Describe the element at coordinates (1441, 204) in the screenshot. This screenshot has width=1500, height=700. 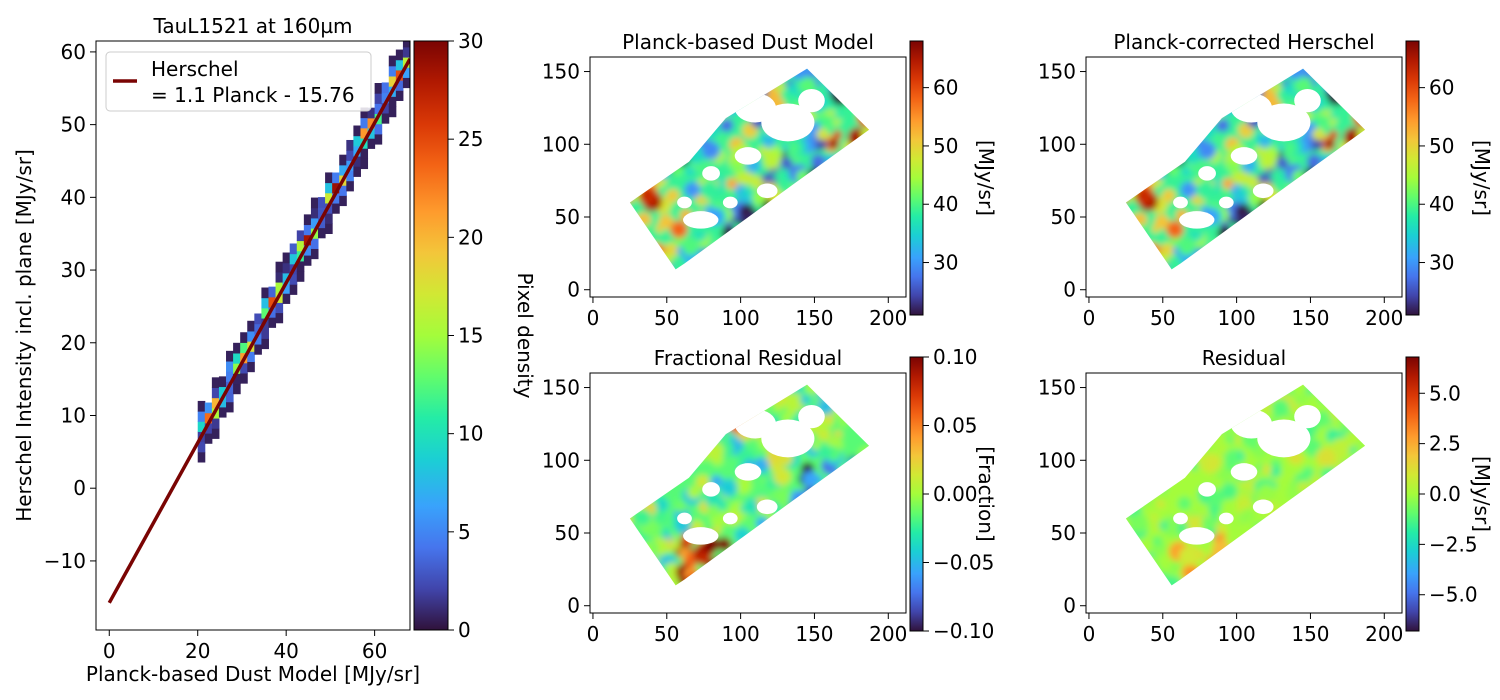
I see `panel3-colorbar-tick-label: 40` at that location.